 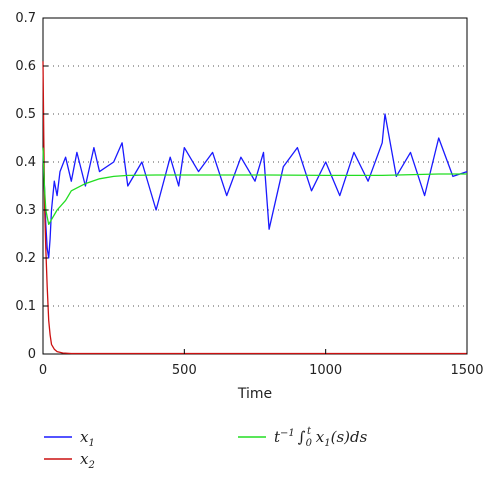 I want to click on y-tick-label: 0.7, so click(x=25, y=18).